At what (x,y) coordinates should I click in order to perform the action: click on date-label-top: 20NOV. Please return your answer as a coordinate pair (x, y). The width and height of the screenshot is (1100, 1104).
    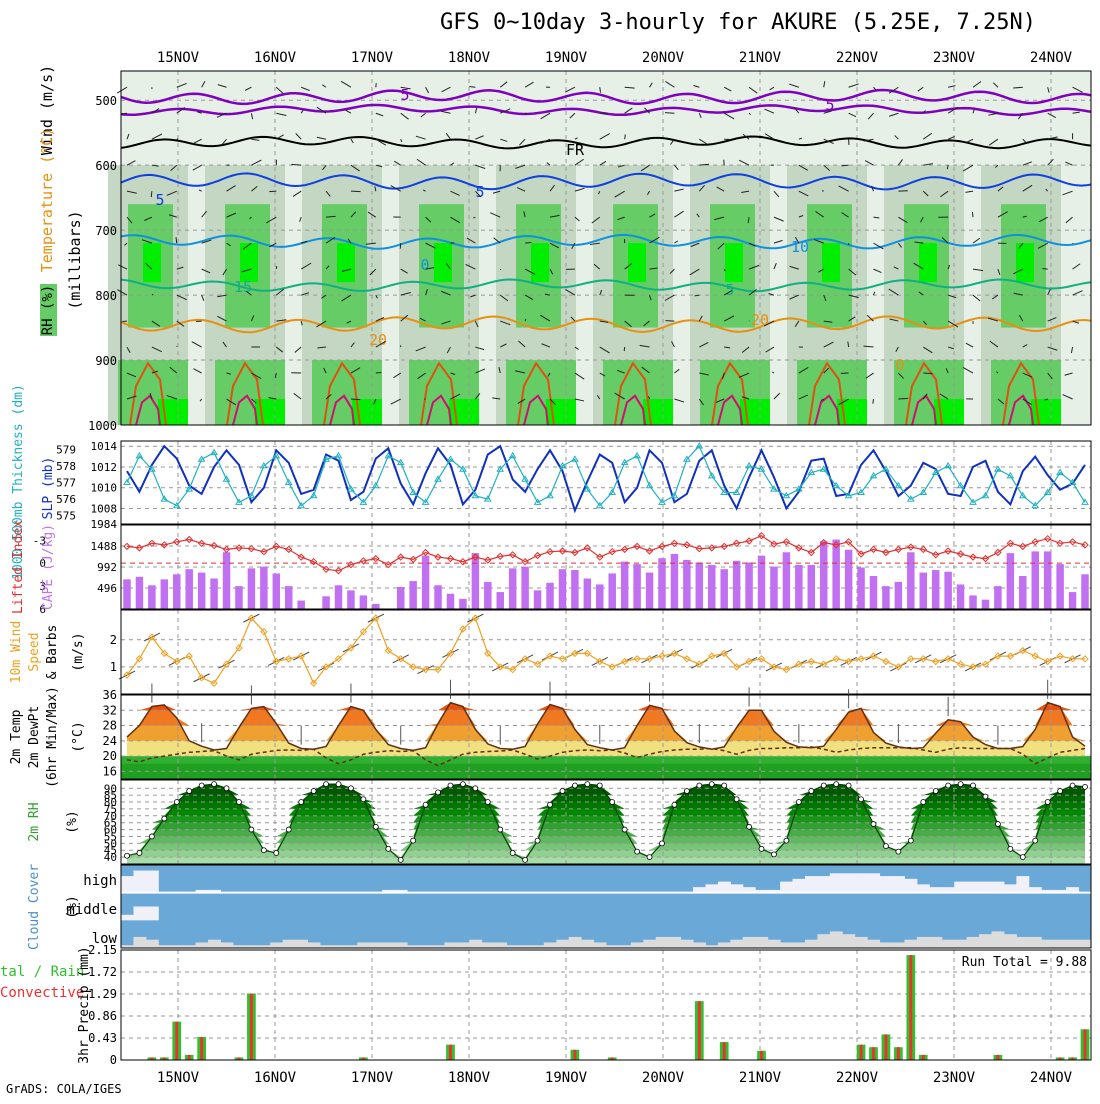
    Looking at the image, I should click on (663, 58).